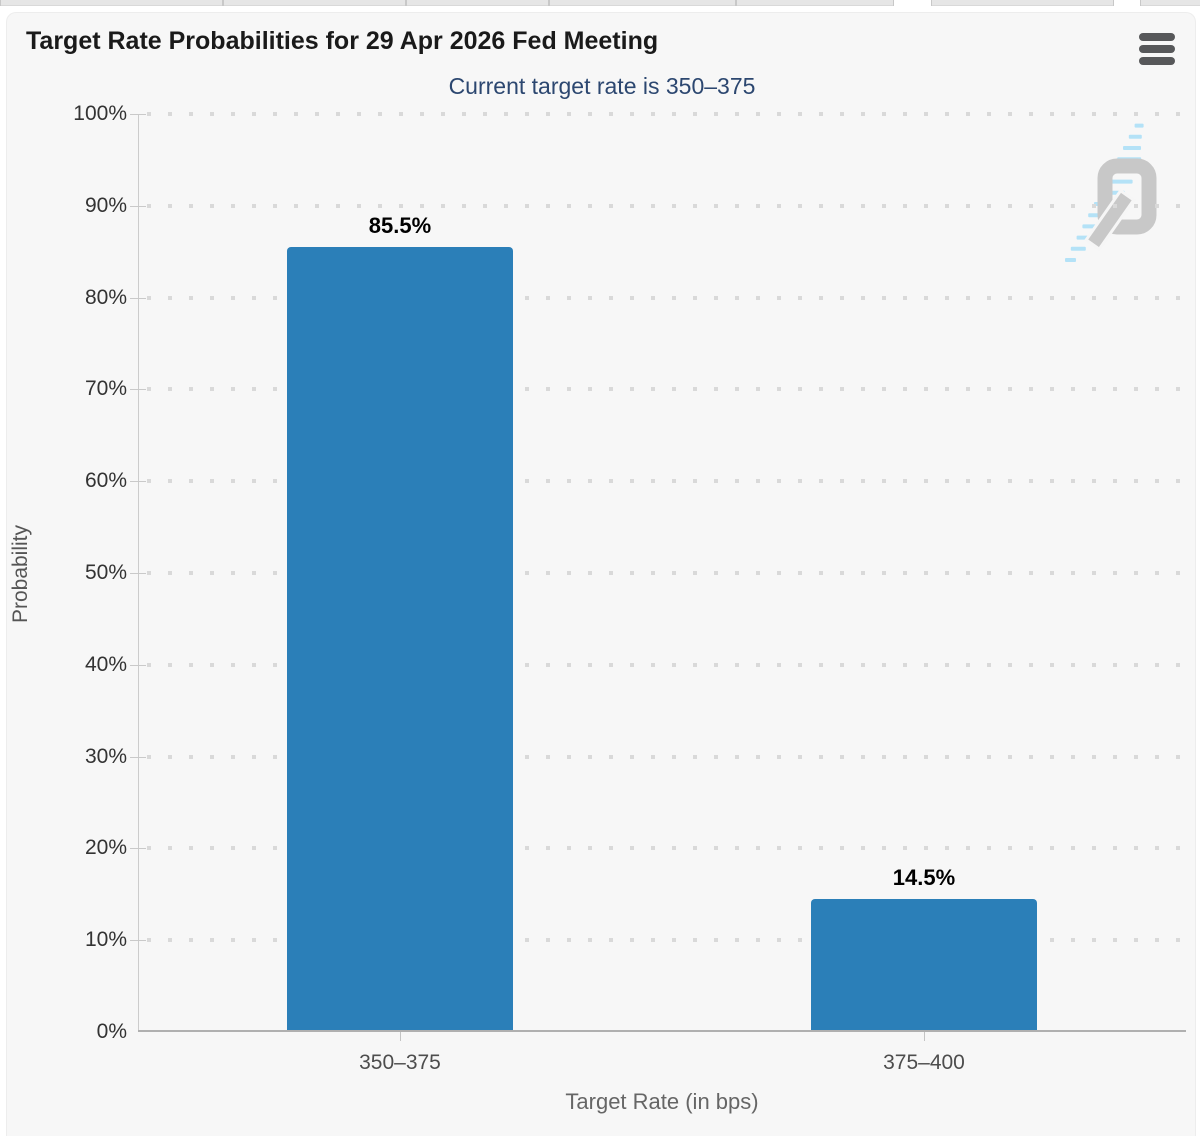 The width and height of the screenshot is (1200, 1136). What do you see at coordinates (662, 1101) in the screenshot?
I see `x-axis-title: Target Rate (in bps)` at bounding box center [662, 1101].